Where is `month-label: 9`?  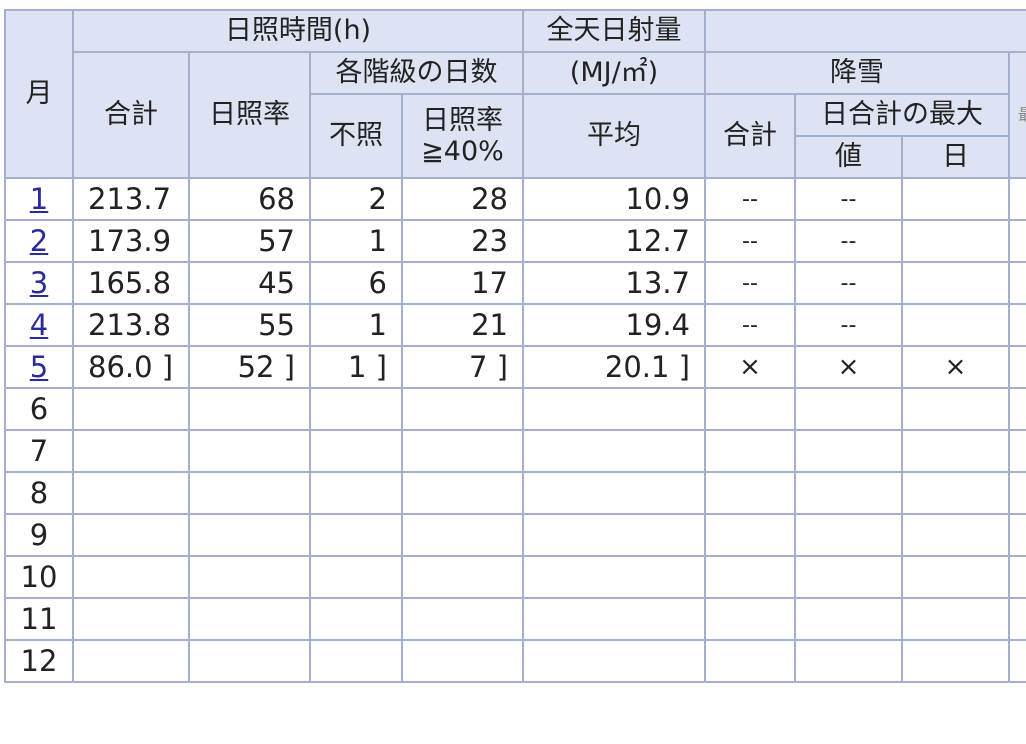
month-label: 9 is located at coordinates (39, 535).